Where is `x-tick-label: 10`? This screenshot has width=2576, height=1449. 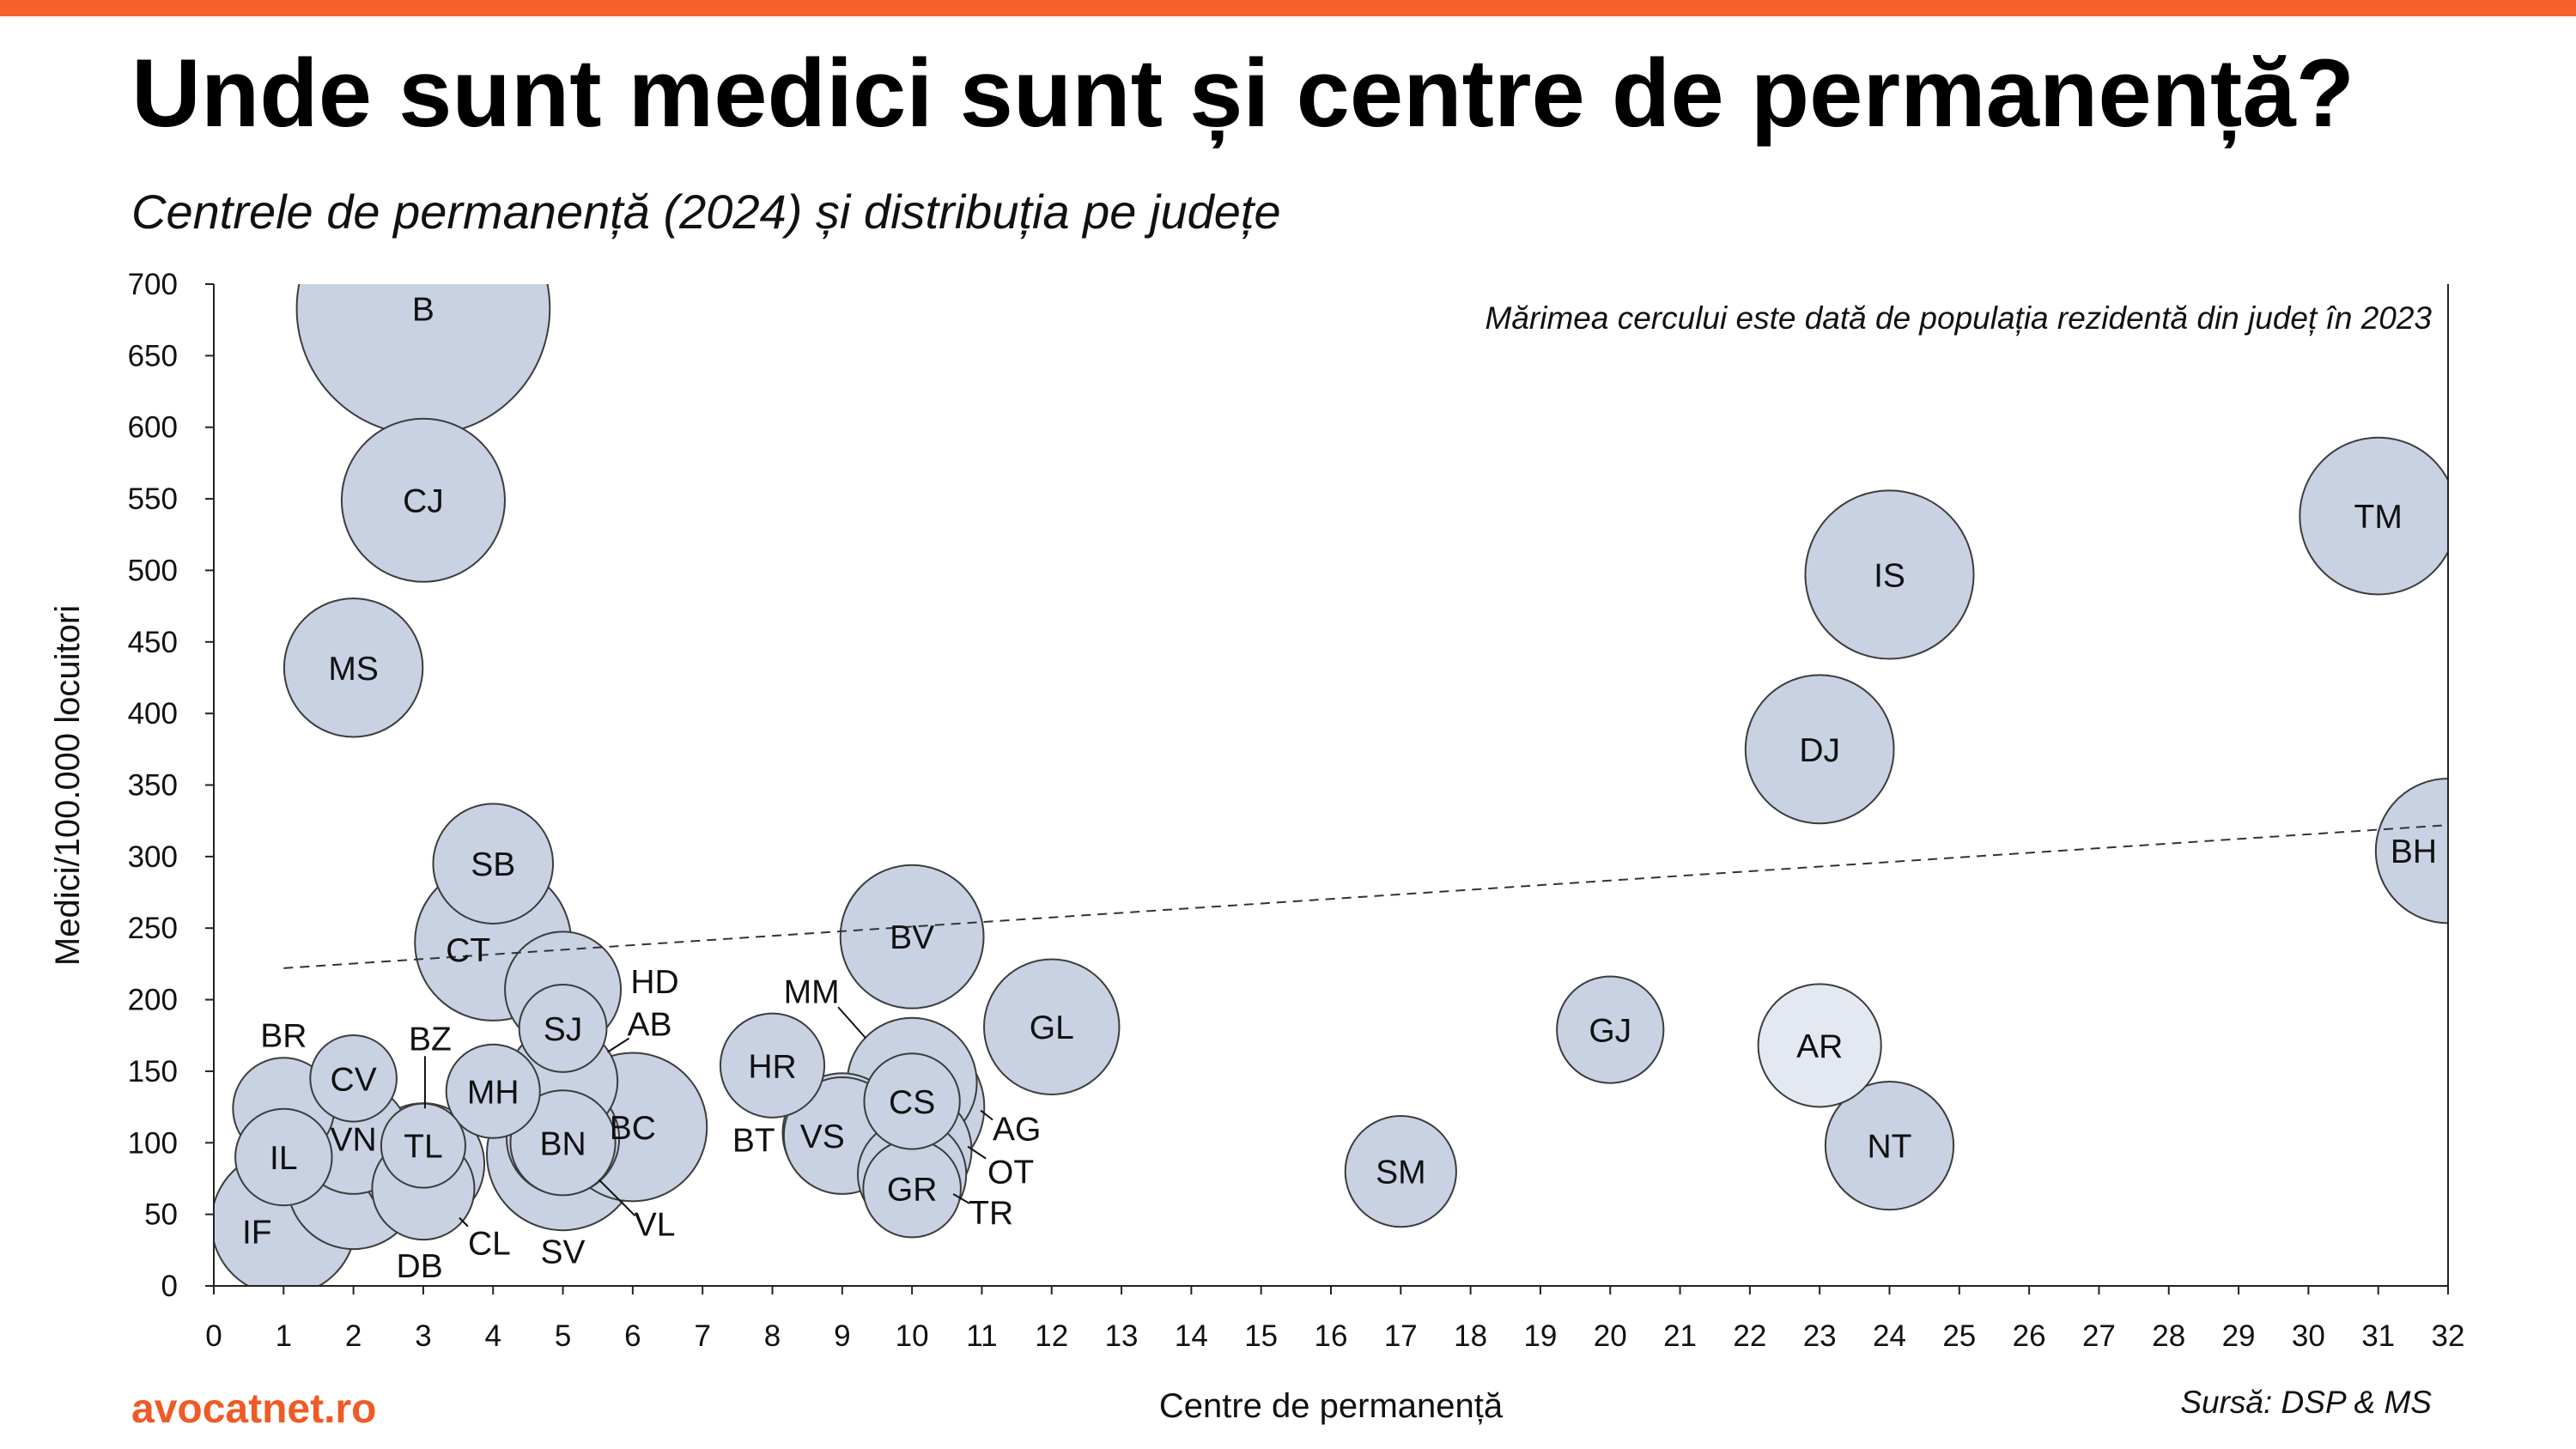 x-tick-label: 10 is located at coordinates (913, 1336).